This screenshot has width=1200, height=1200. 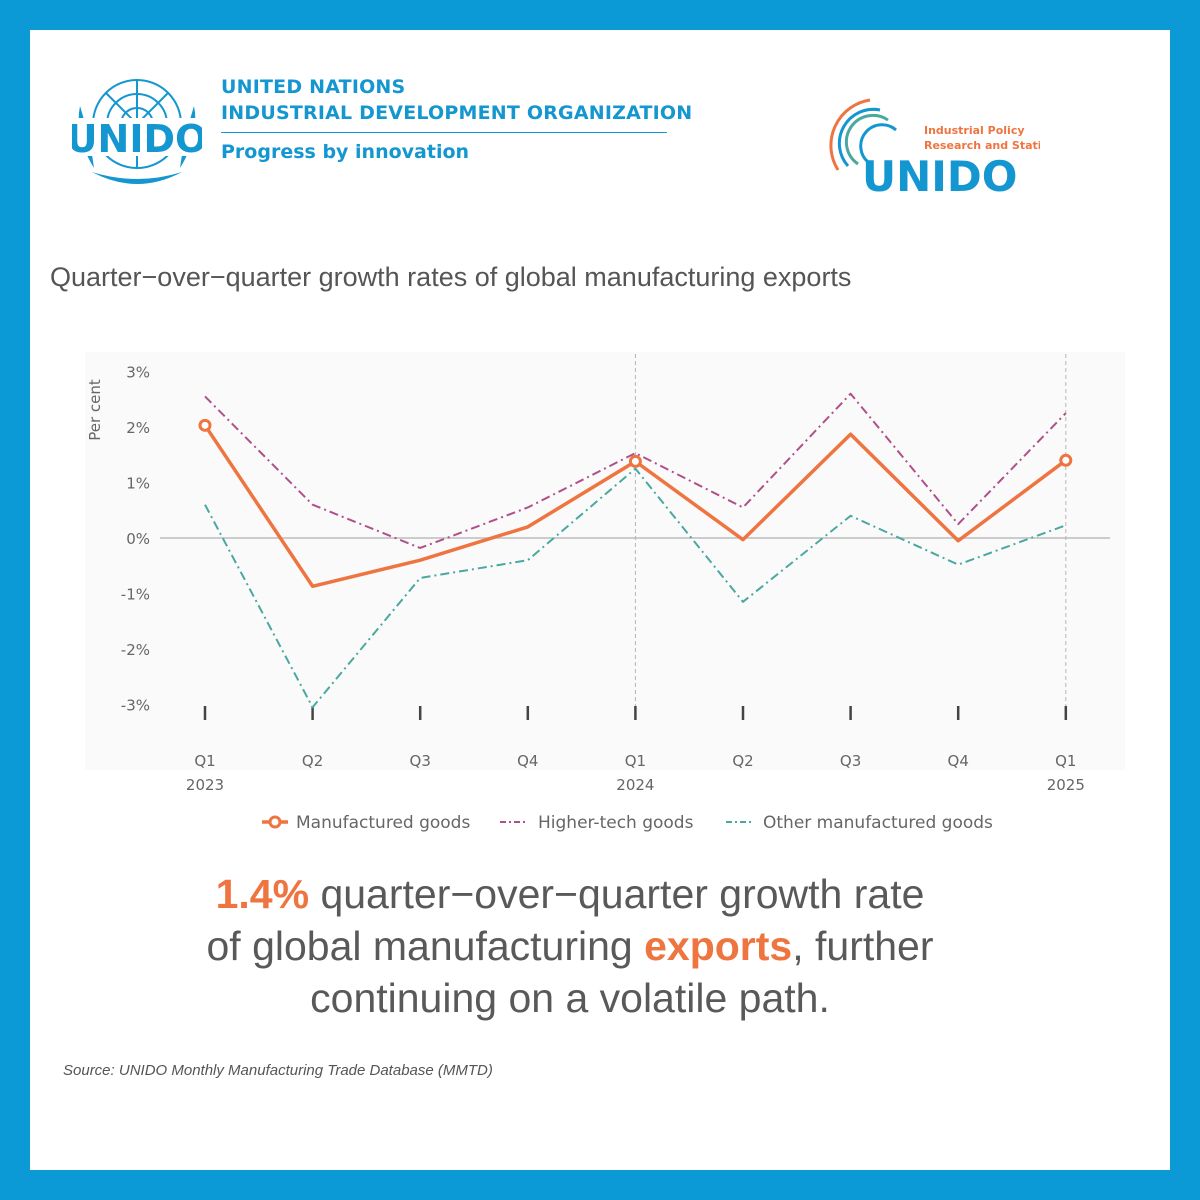 What do you see at coordinates (95, 410) in the screenshot?
I see `y-axis-label: Per cent` at bounding box center [95, 410].